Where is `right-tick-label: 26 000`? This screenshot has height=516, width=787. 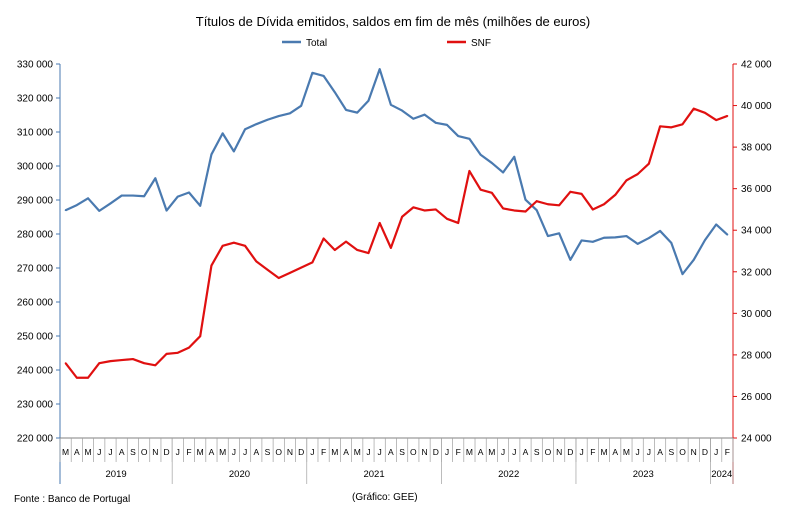
right-tick-label: 26 000 is located at coordinates (756, 397).